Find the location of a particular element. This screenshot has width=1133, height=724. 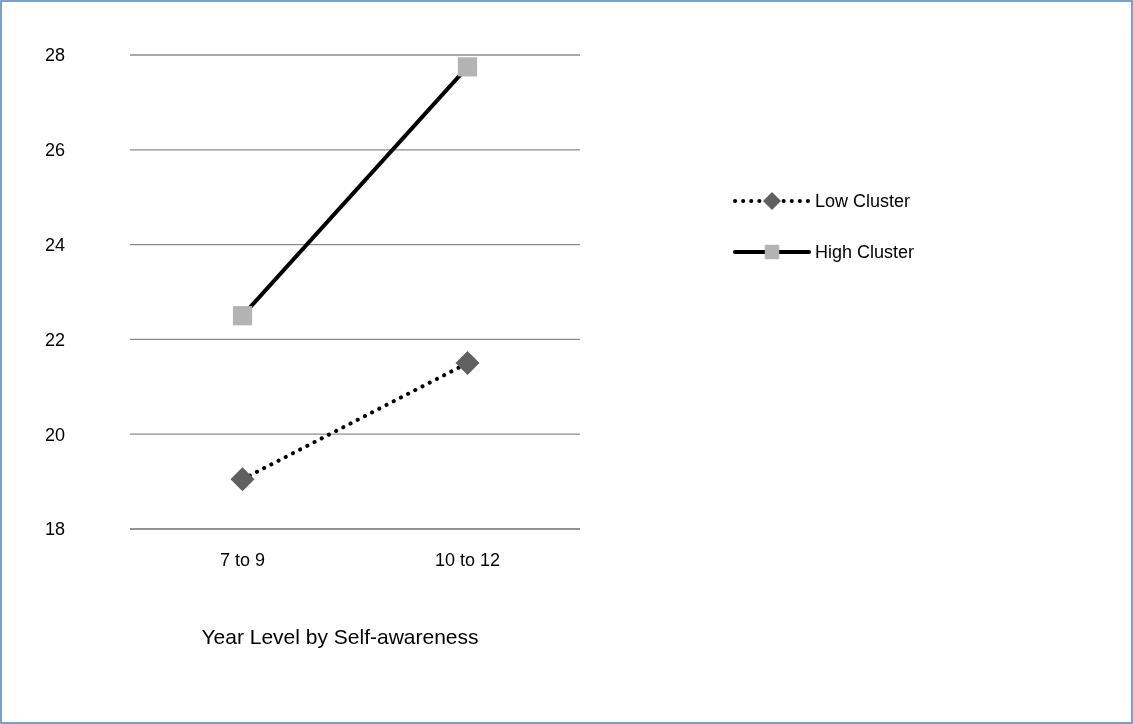

y-tick-label: 26 is located at coordinates (55, 150).